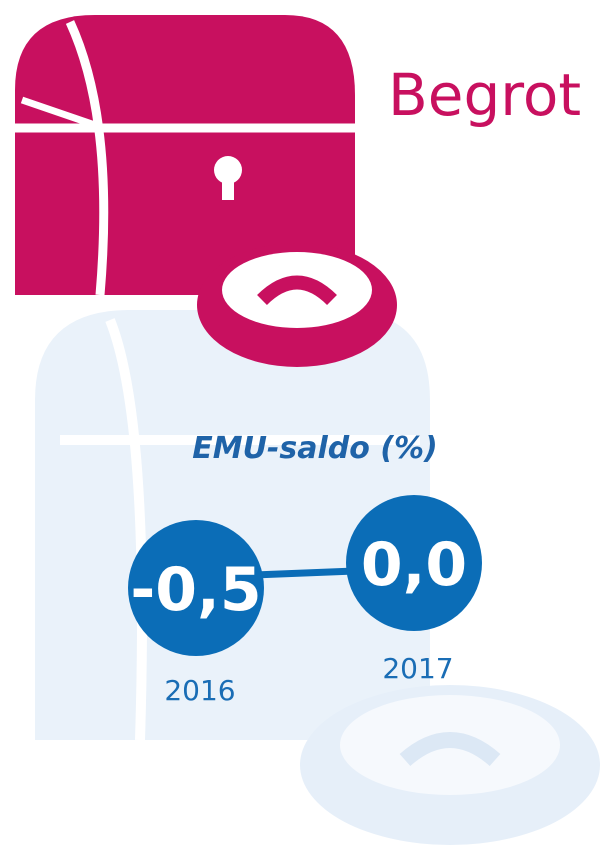 This screenshot has width=601, height=855. What do you see at coordinates (297, 305) in the screenshot?
I see `coin` at bounding box center [297, 305].